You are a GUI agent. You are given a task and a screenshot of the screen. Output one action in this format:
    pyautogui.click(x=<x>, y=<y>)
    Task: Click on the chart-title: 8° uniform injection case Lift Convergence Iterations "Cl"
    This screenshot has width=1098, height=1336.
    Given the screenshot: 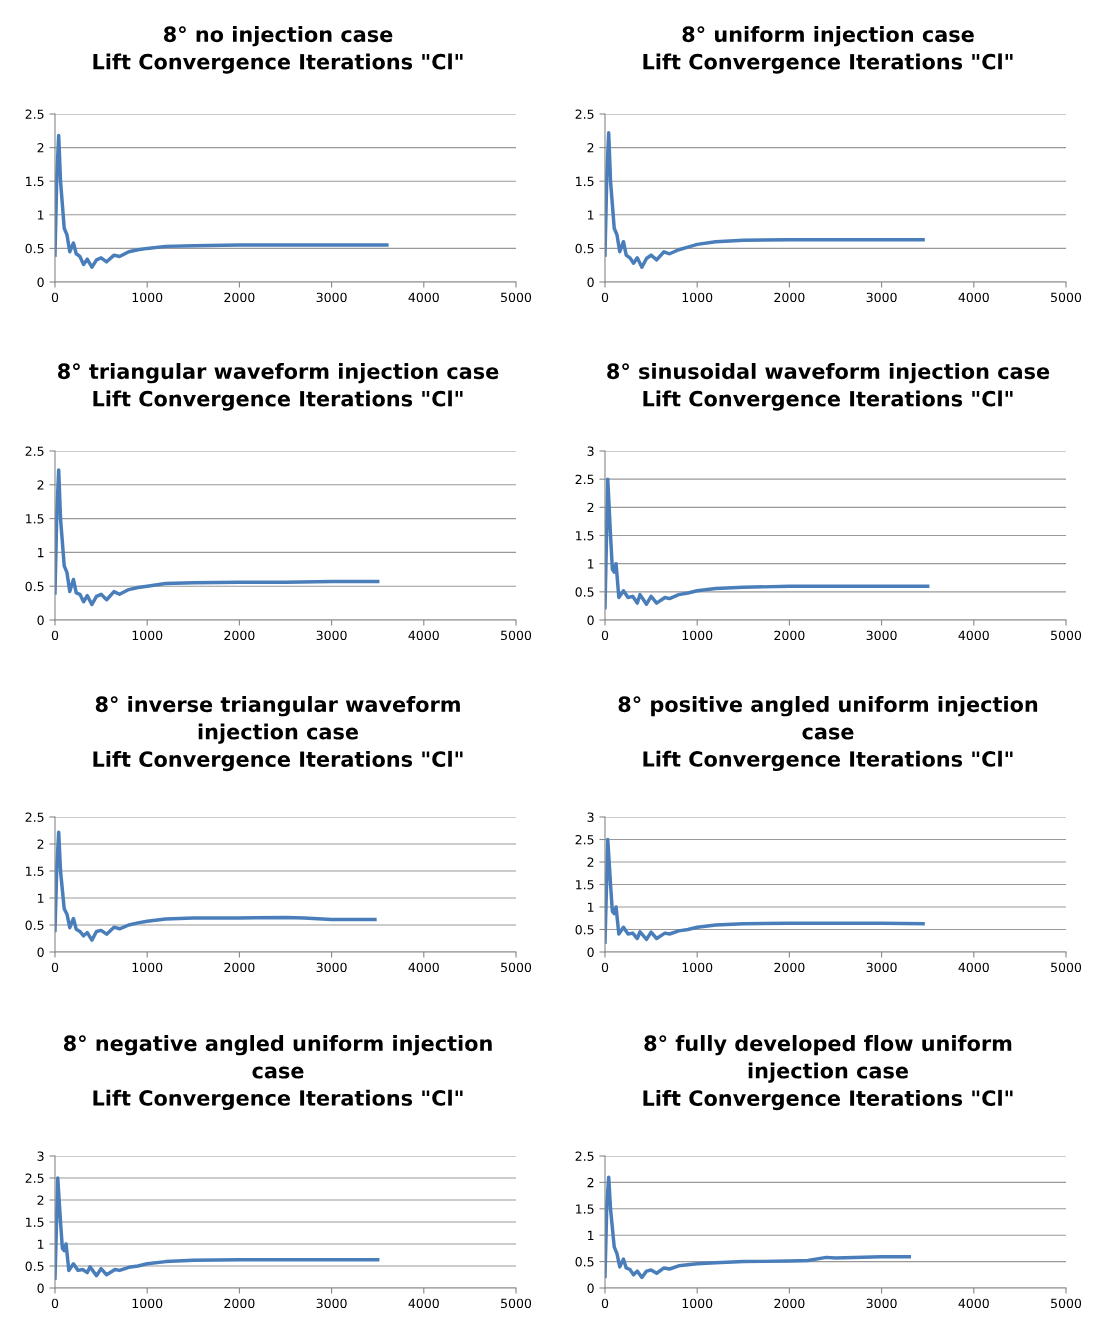 What is the action you would take?
    pyautogui.click(x=828, y=50)
    